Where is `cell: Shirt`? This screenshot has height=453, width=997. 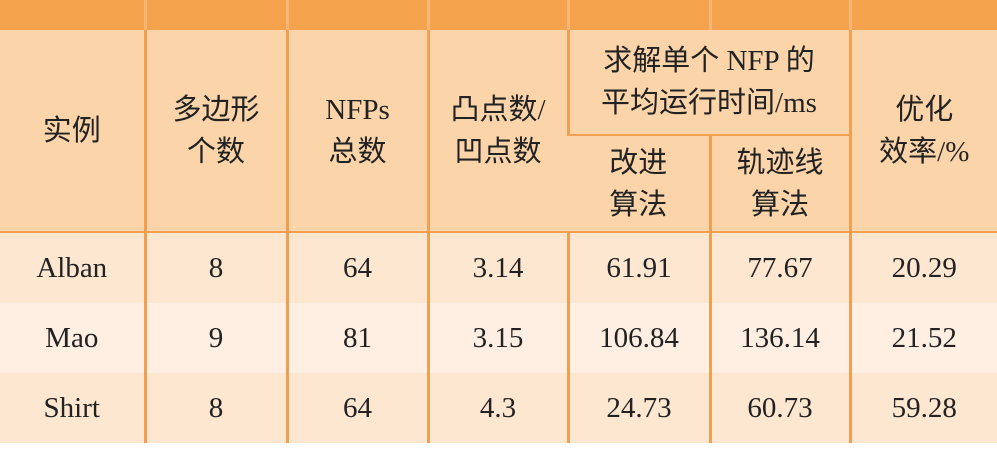 cell: Shirt is located at coordinates (72, 408).